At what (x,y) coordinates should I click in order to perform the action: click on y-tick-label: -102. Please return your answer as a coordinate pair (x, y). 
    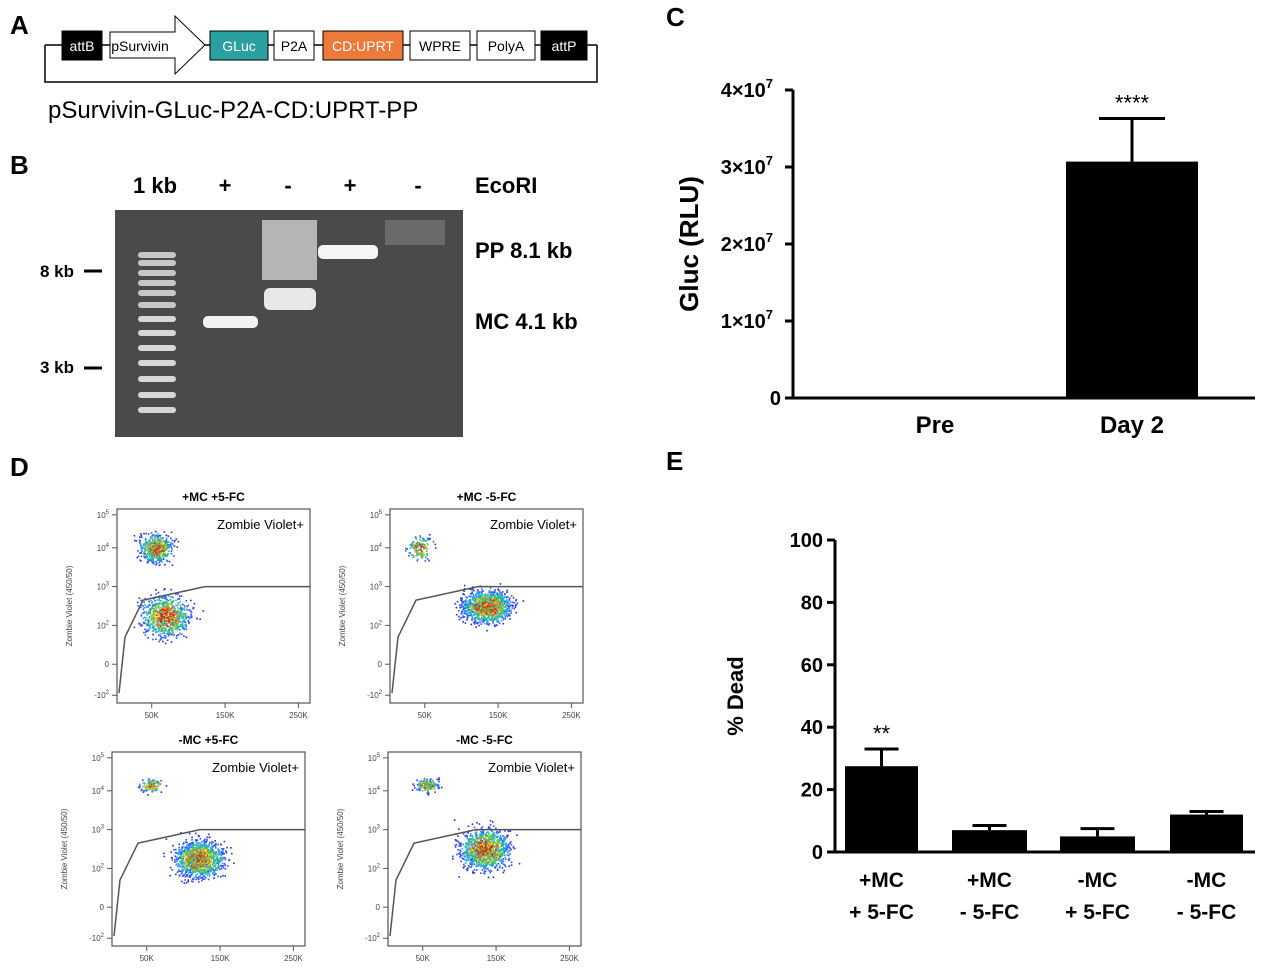
    Looking at the image, I should click on (375, 695).